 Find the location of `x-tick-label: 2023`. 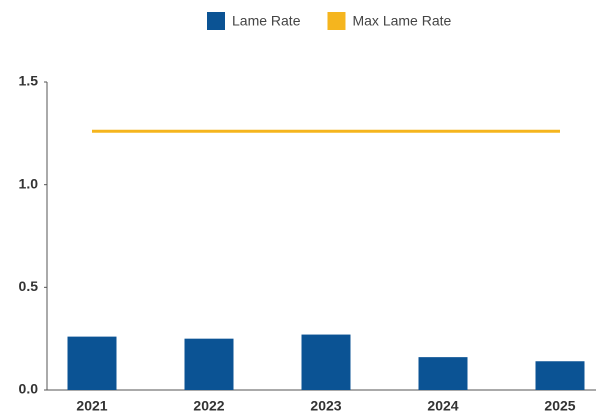

x-tick-label: 2023 is located at coordinates (325, 406).